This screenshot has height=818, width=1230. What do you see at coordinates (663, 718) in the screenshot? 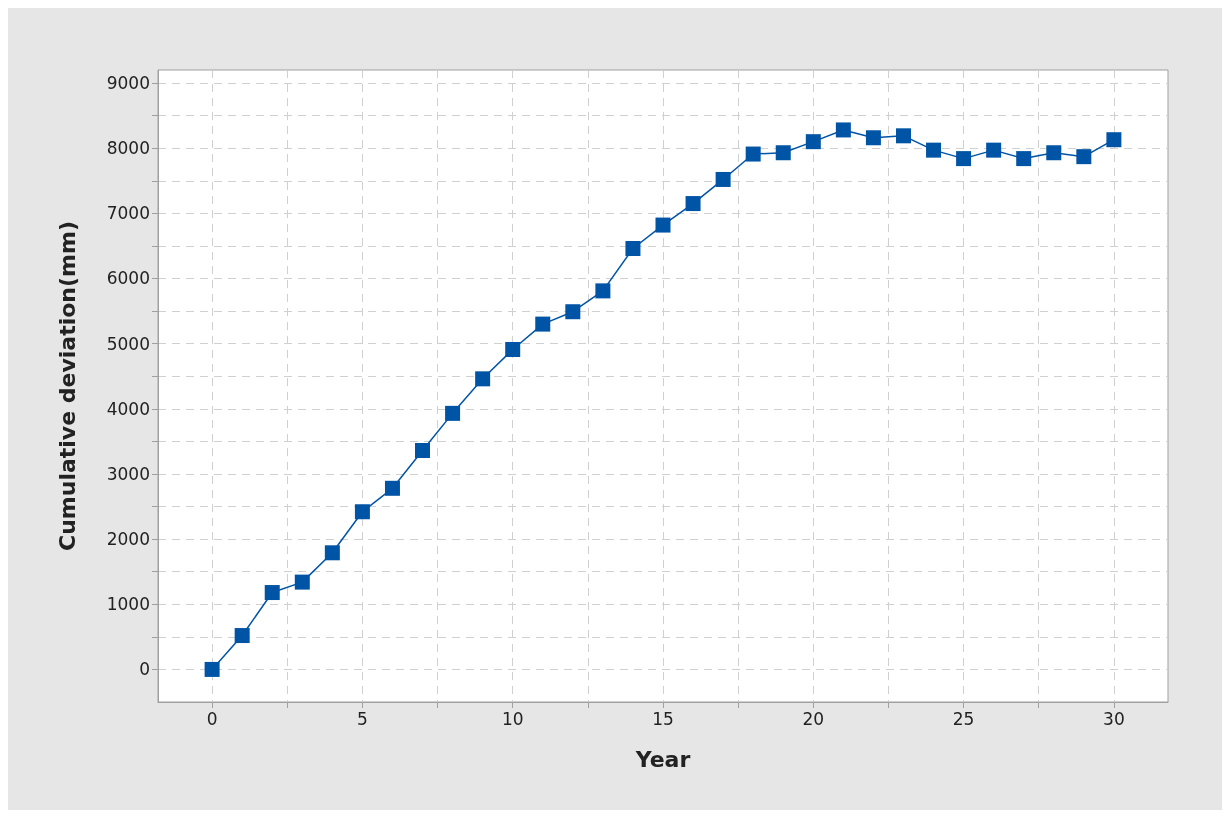
I see `x-tick-label: 15` at bounding box center [663, 718].